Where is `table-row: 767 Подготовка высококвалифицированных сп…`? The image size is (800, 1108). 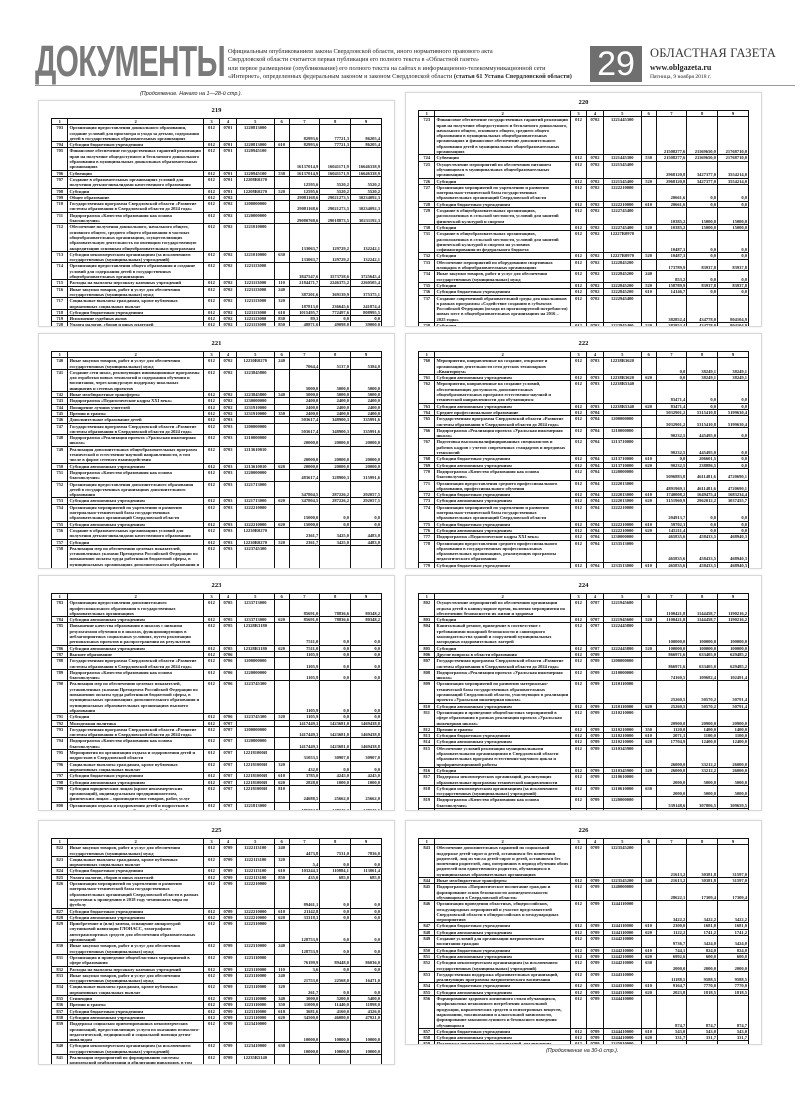 table-row: 767 Подготовка высококвалифицированных сп… is located at coordinates (583, 447).